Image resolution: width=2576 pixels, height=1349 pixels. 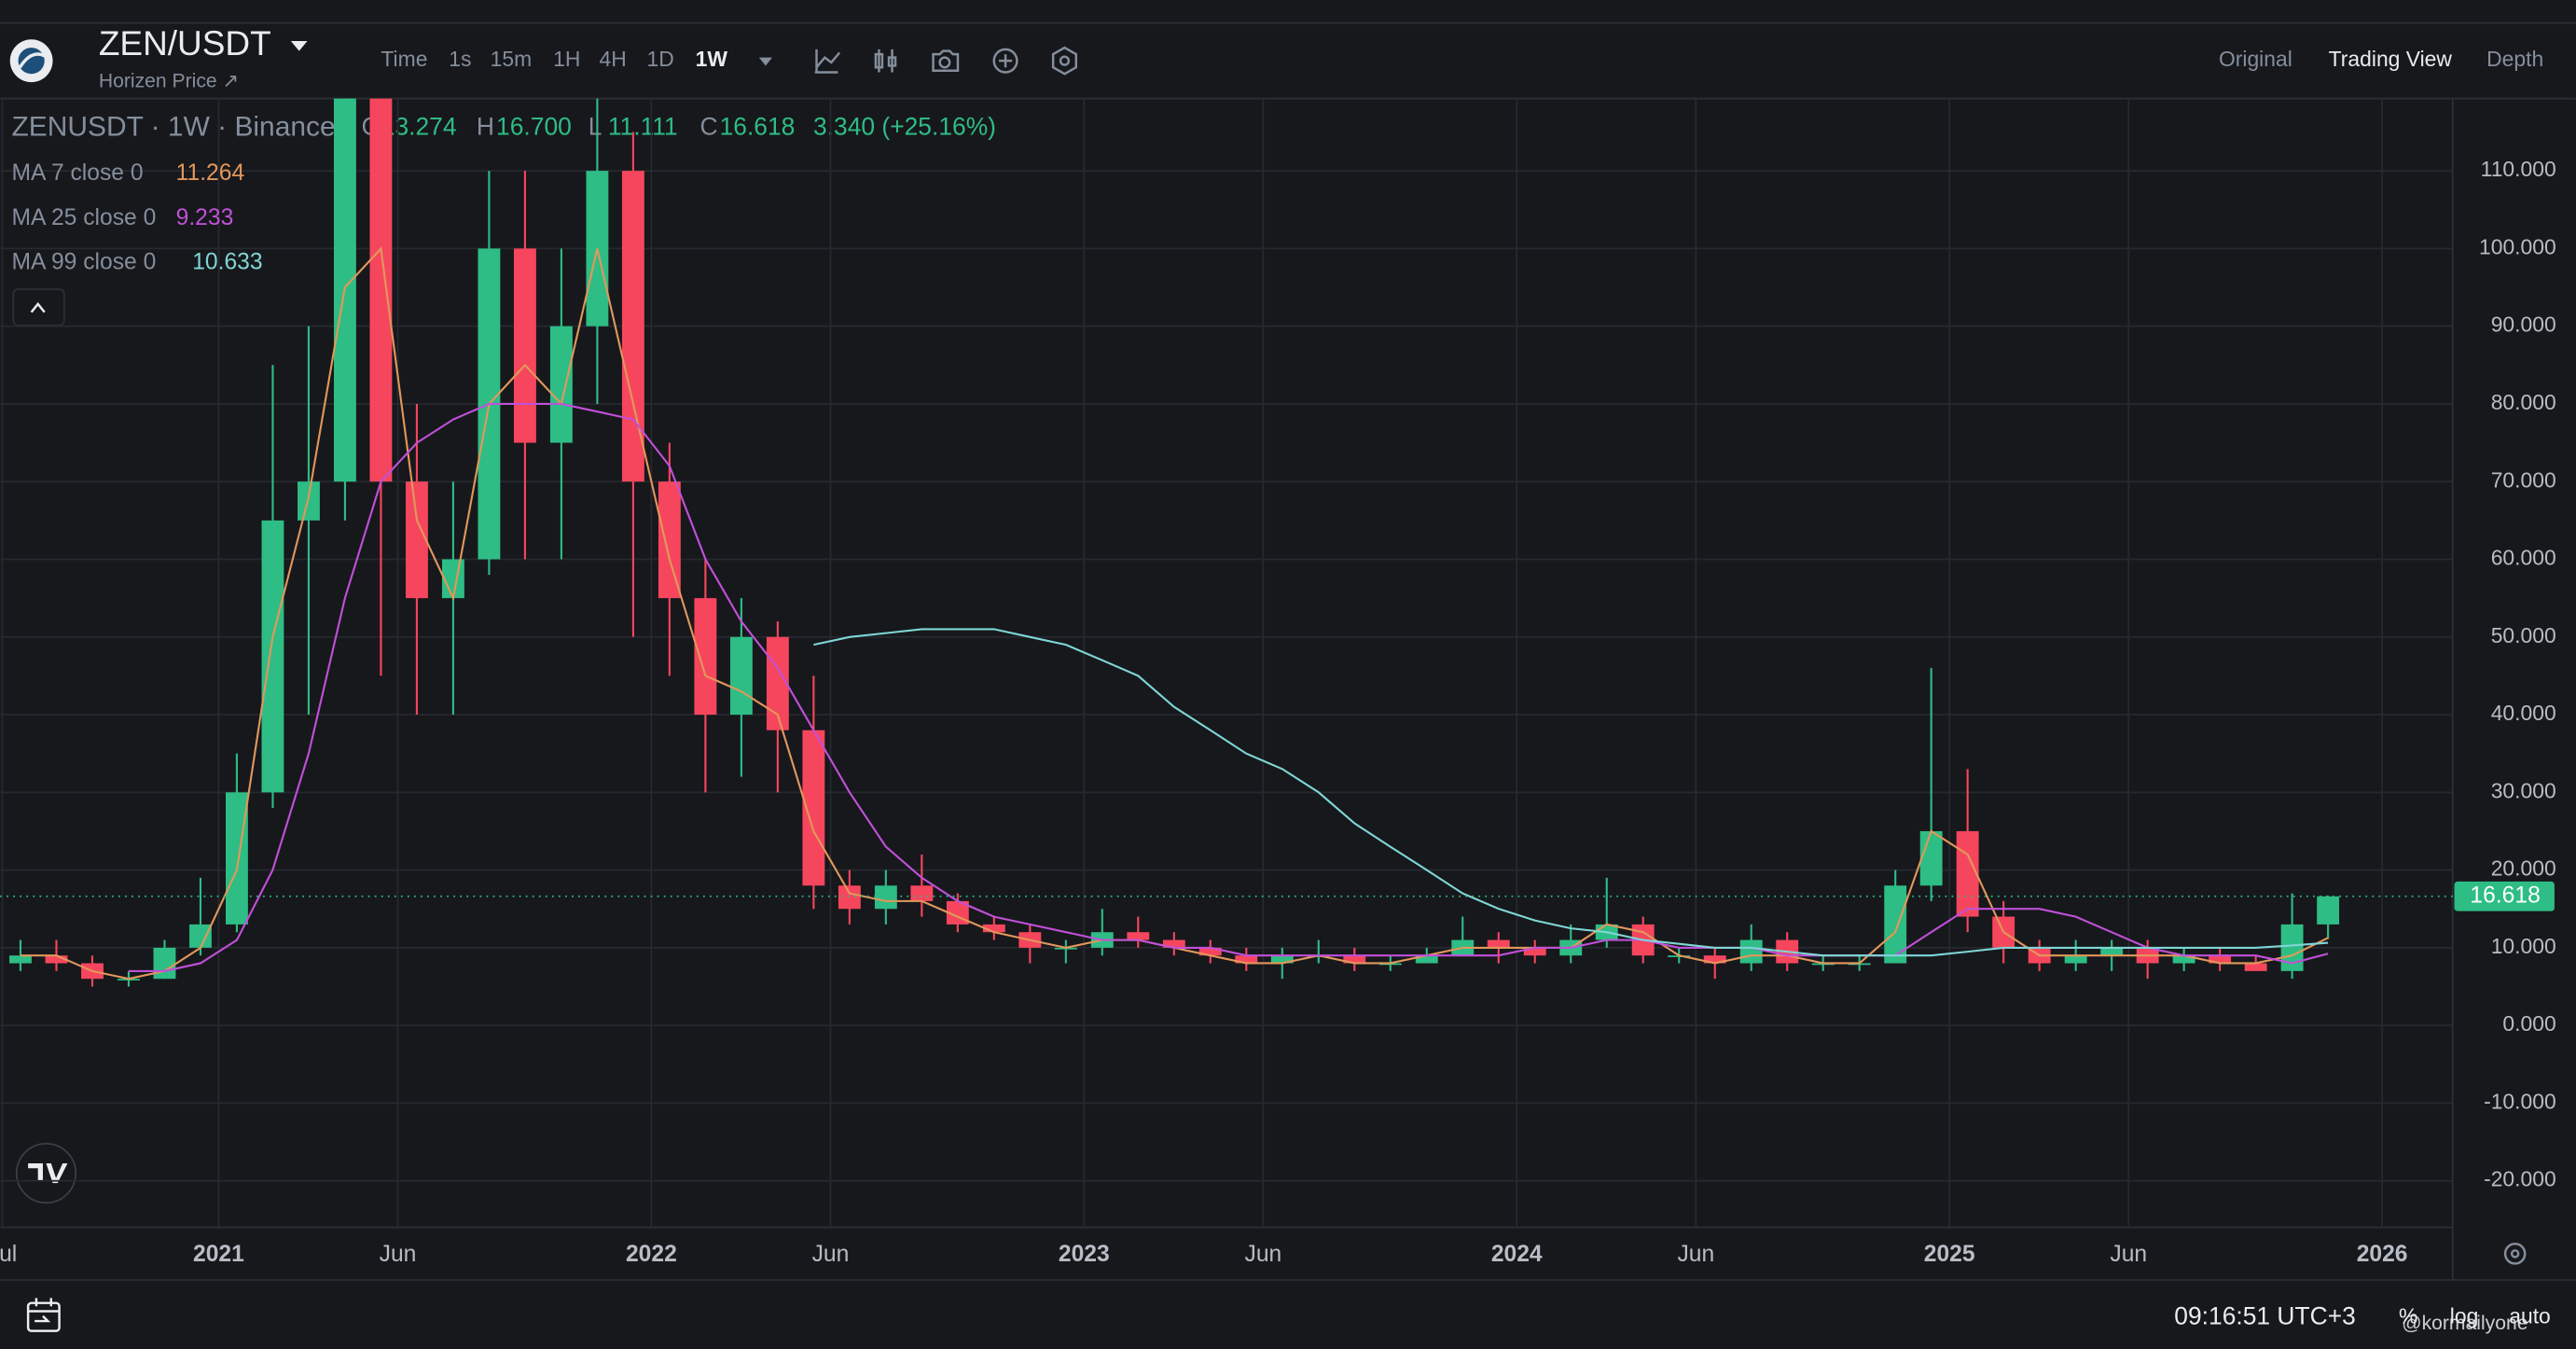 I want to click on legend-key: L, so click(x=595, y=126).